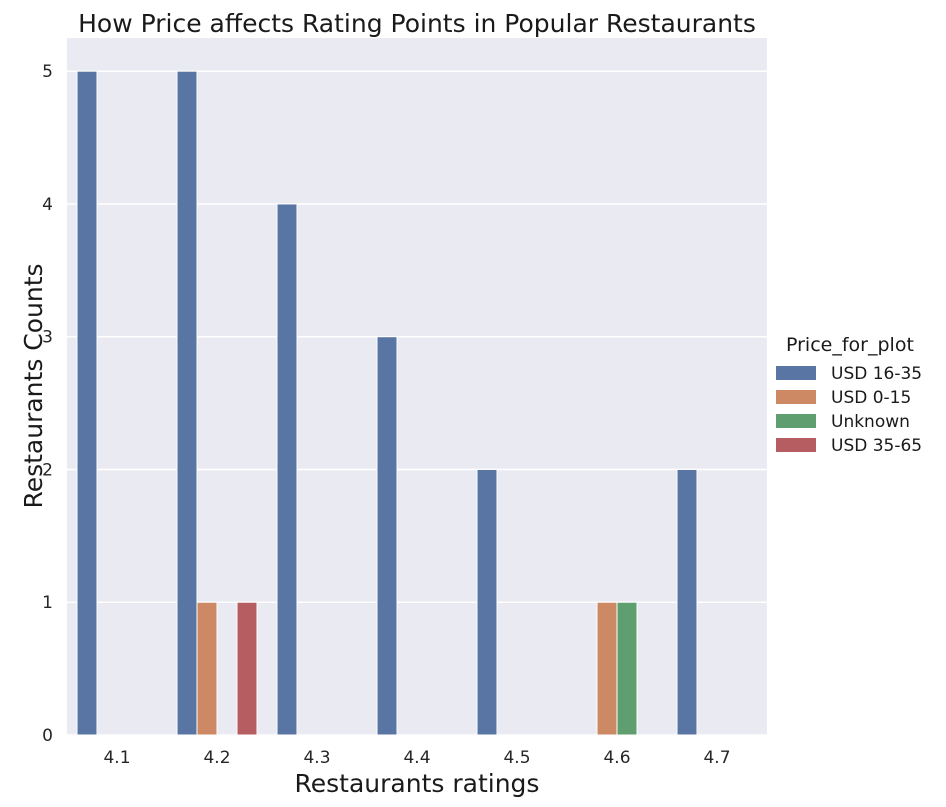 Image resolution: width=946 pixels, height=807 pixels. What do you see at coordinates (316, 758) in the screenshot?
I see `x-tick-label: 4.3` at bounding box center [316, 758].